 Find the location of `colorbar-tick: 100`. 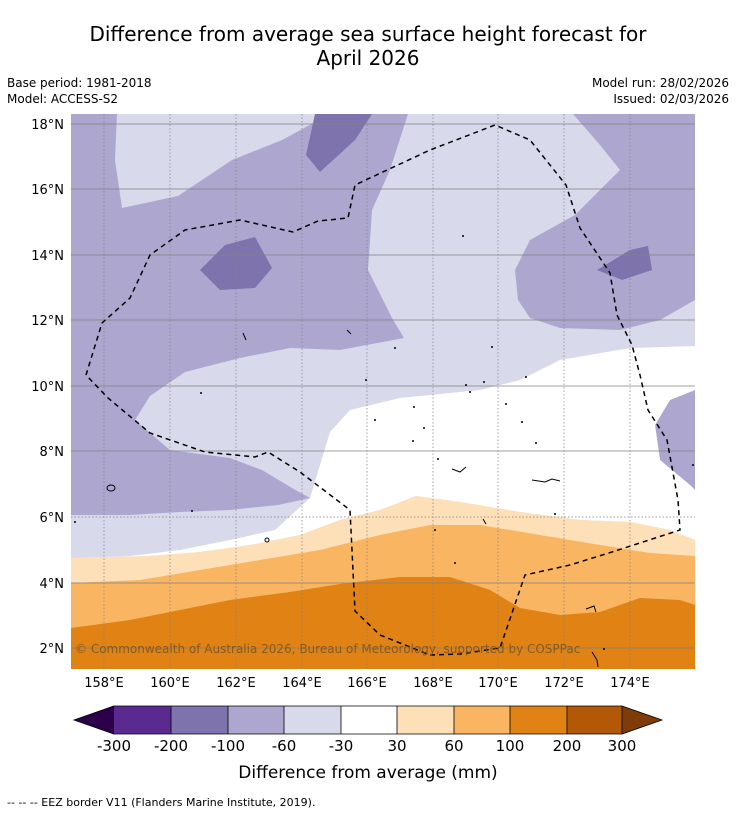

colorbar-tick: 100 is located at coordinates (510, 746).